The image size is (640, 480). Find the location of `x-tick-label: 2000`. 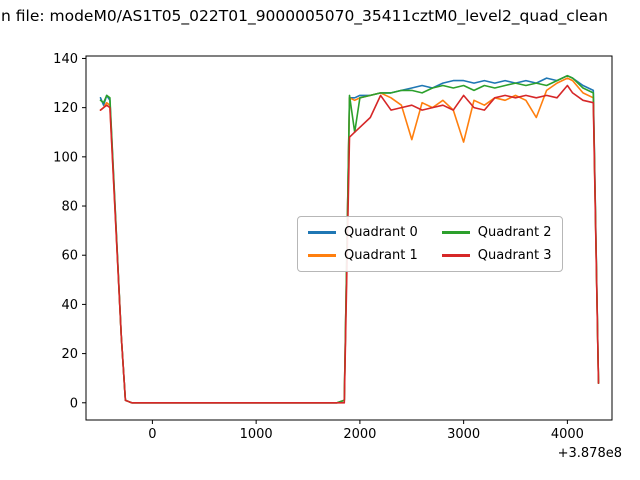

x-tick-label: 2000 is located at coordinates (359, 434).